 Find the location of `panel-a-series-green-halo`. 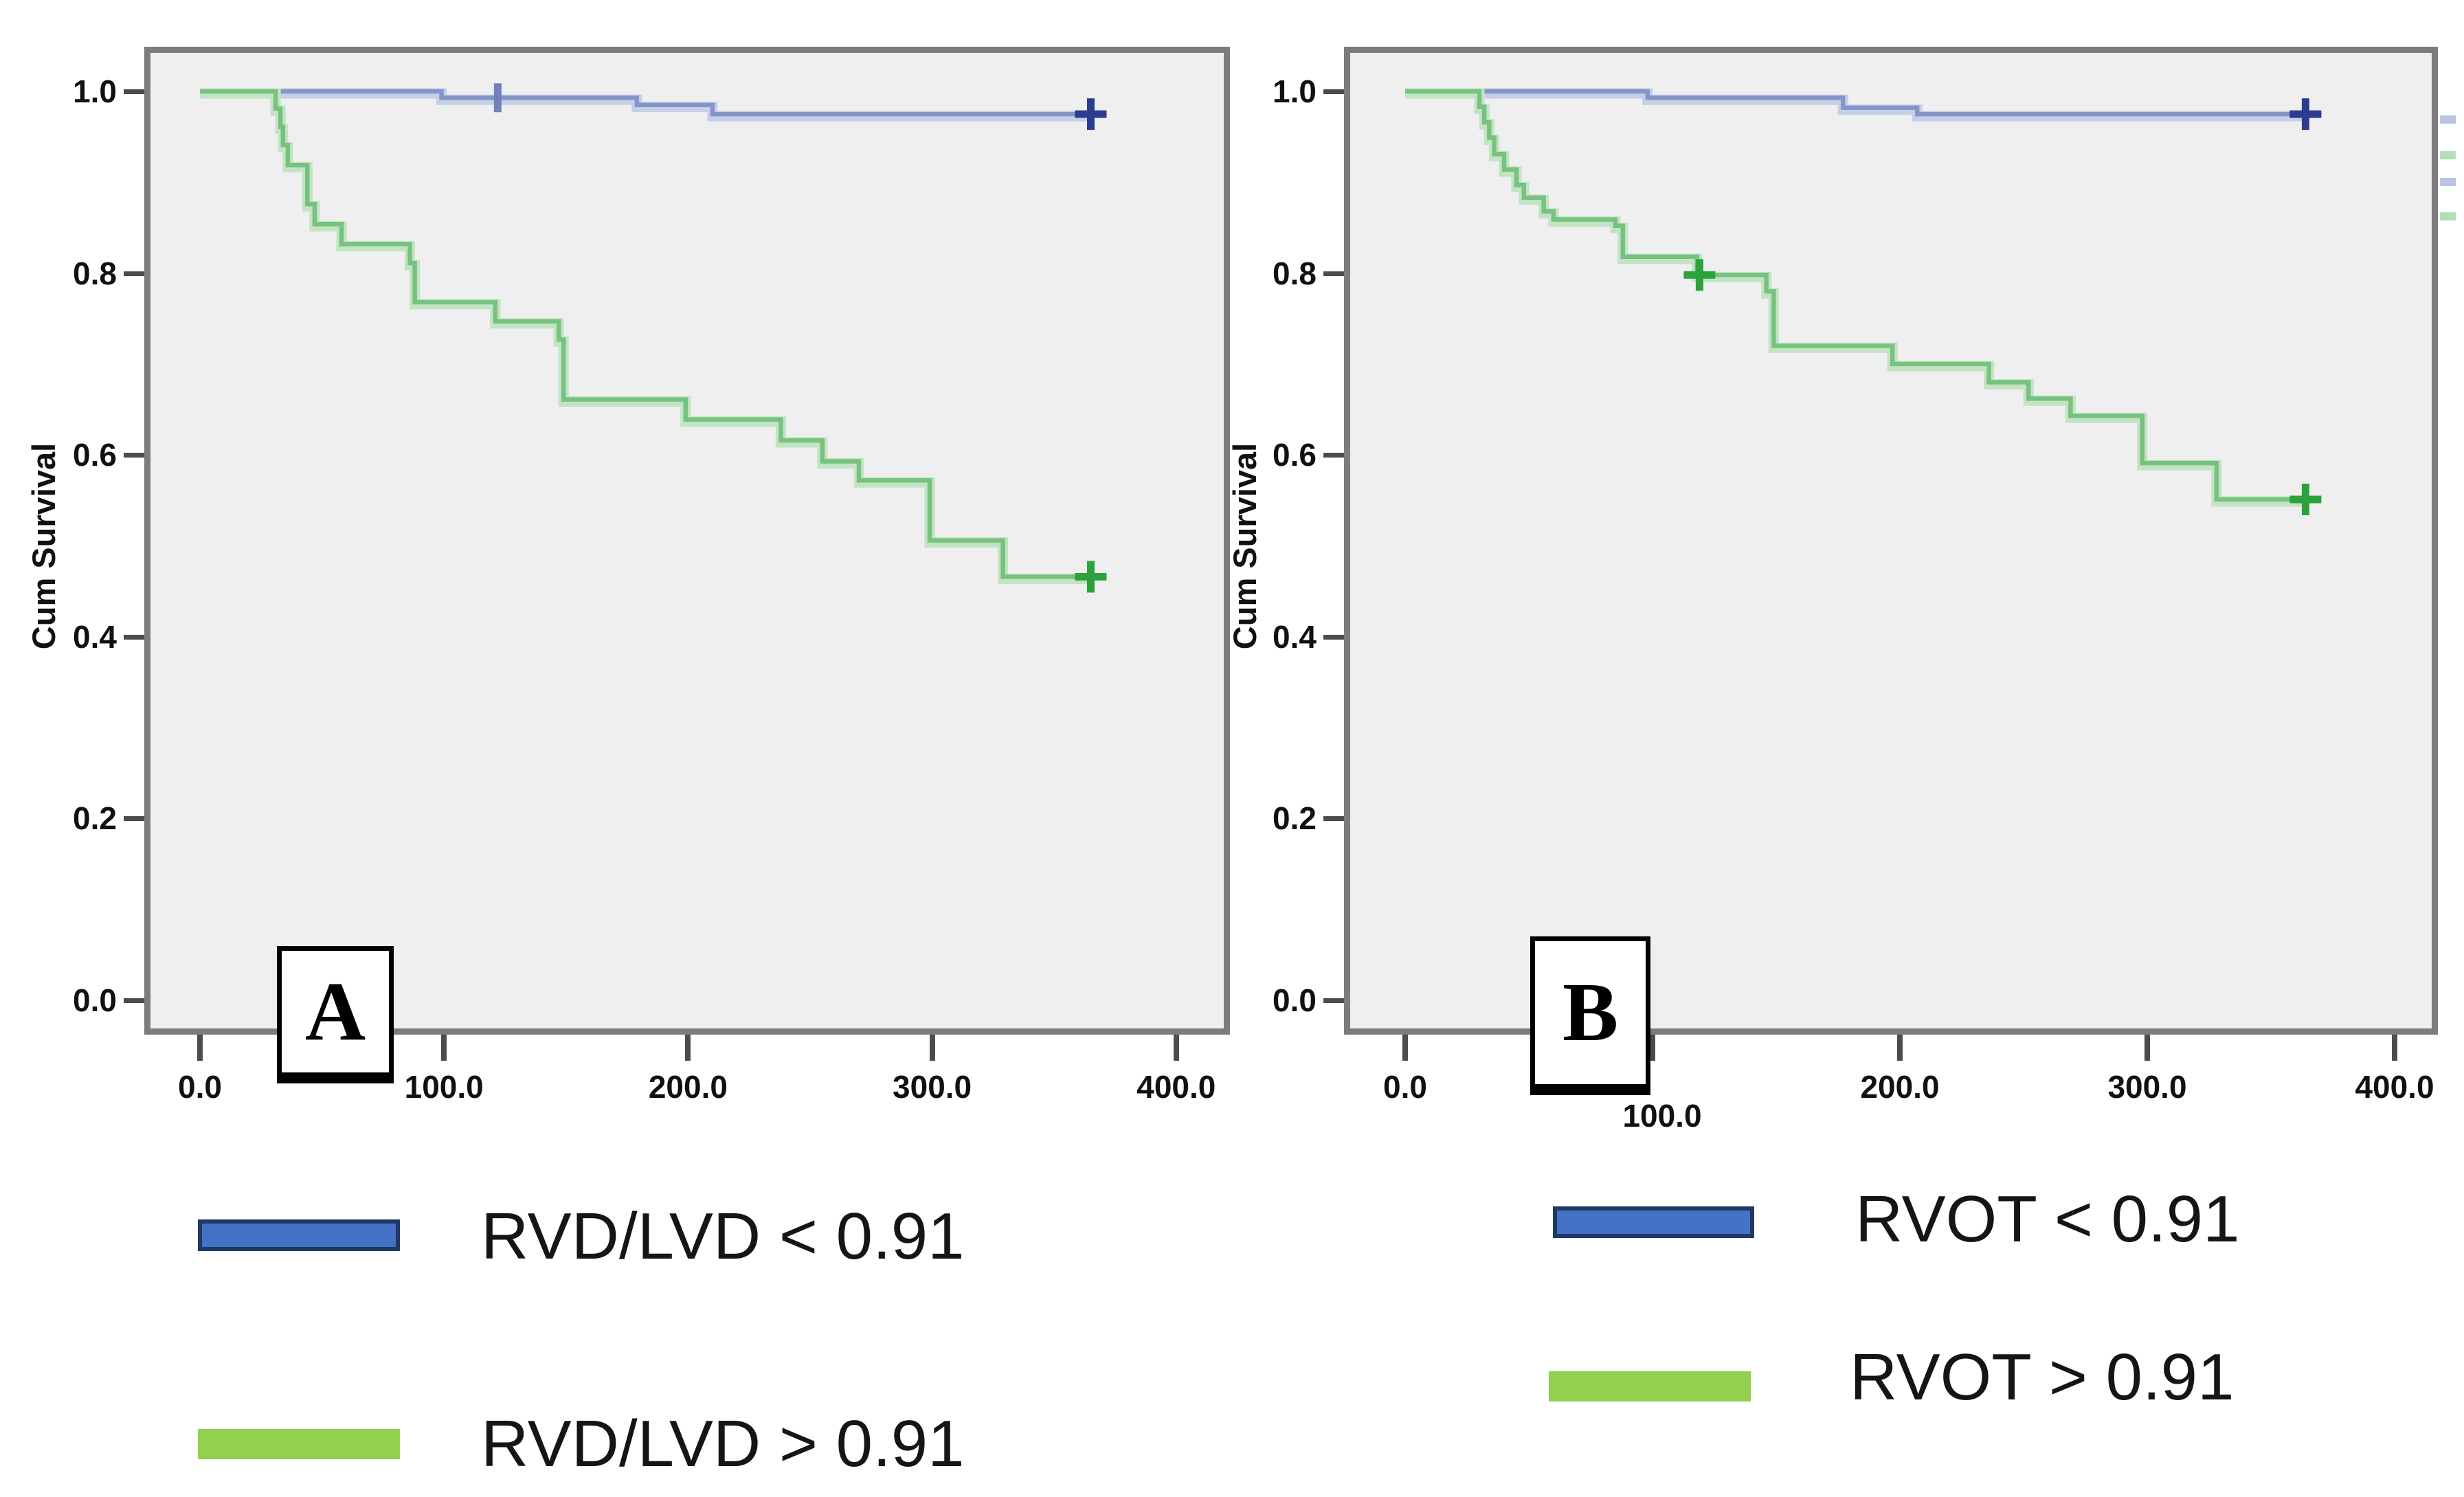

panel-a-series-green-halo is located at coordinates (645, 336).